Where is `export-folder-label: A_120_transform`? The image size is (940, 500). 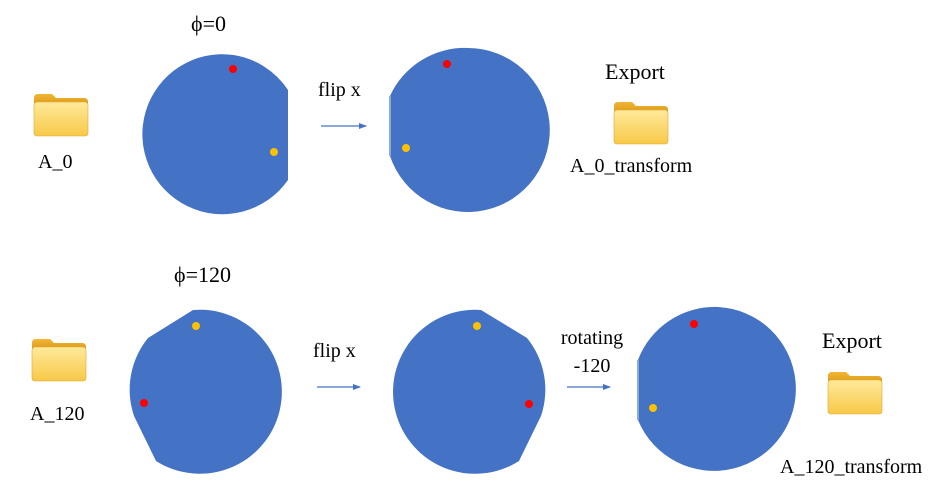 export-folder-label: A_120_transform is located at coordinates (851, 467).